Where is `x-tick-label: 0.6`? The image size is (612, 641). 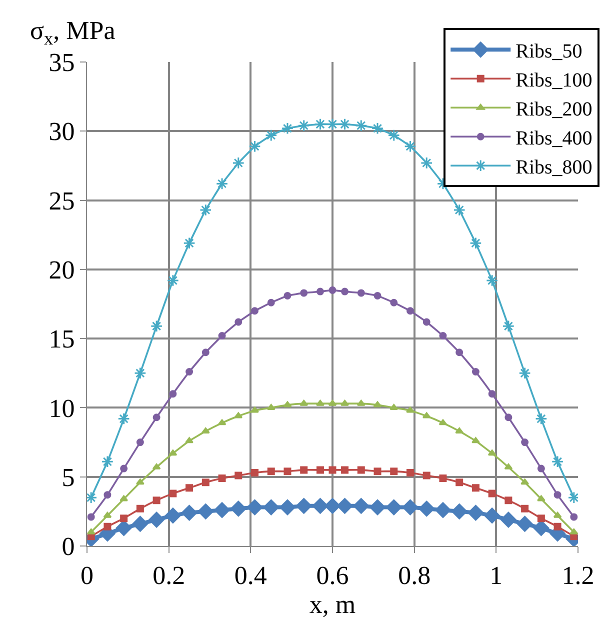 x-tick-label: 0.6 is located at coordinates (332, 575).